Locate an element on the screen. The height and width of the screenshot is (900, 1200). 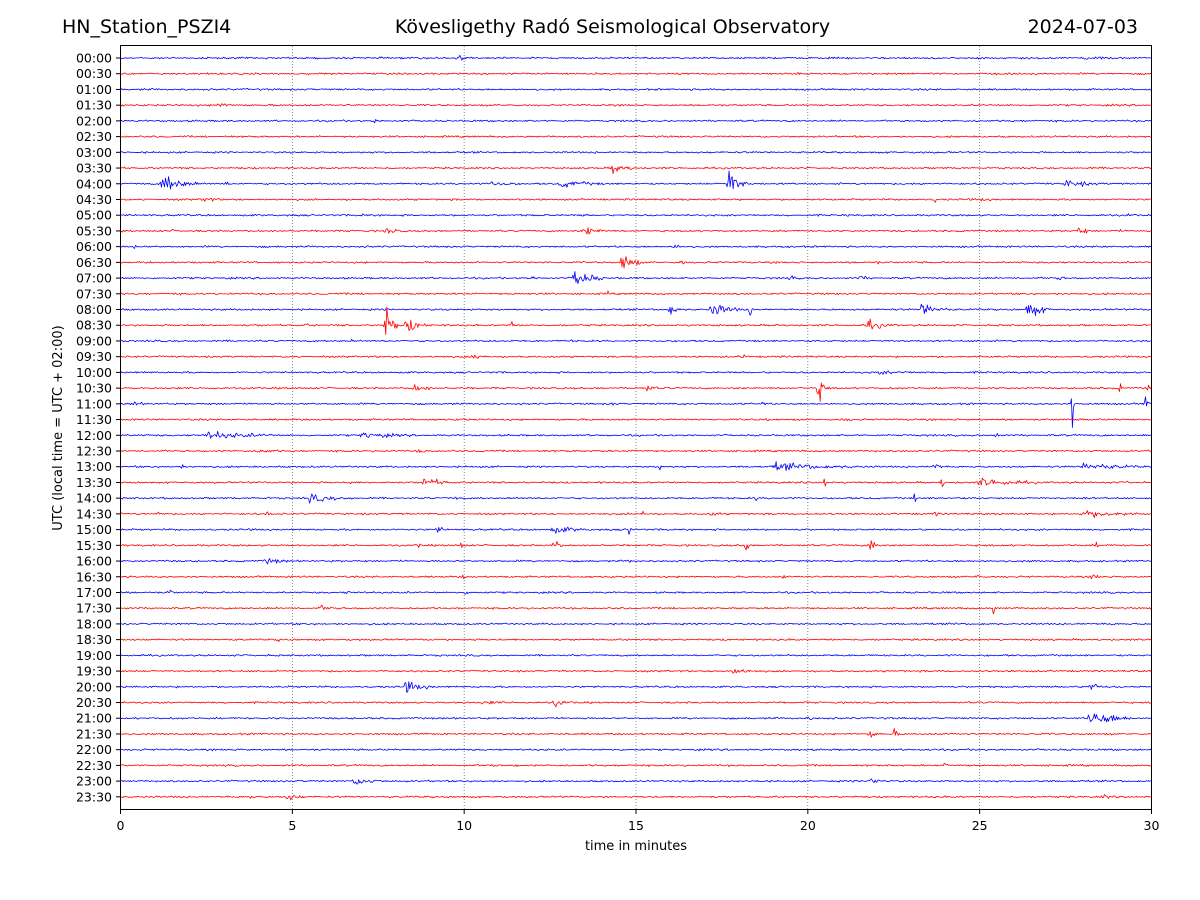
y-tick-label: 21:30 is located at coordinates (94, 733).